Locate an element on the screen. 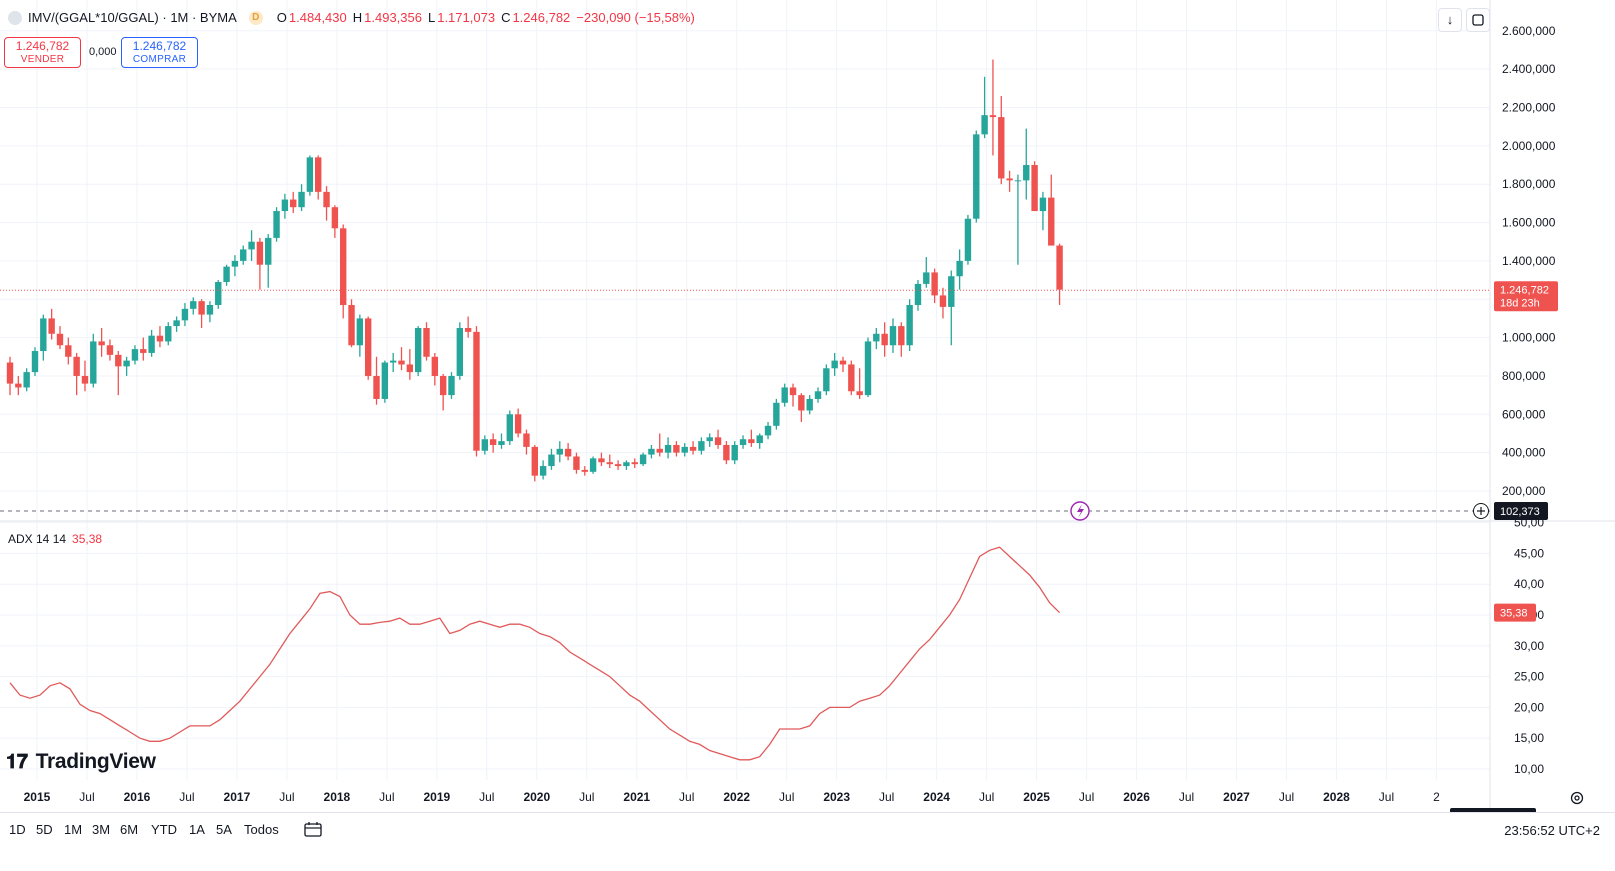  price-tick-label: 2.000,000 is located at coordinates (1529, 146).